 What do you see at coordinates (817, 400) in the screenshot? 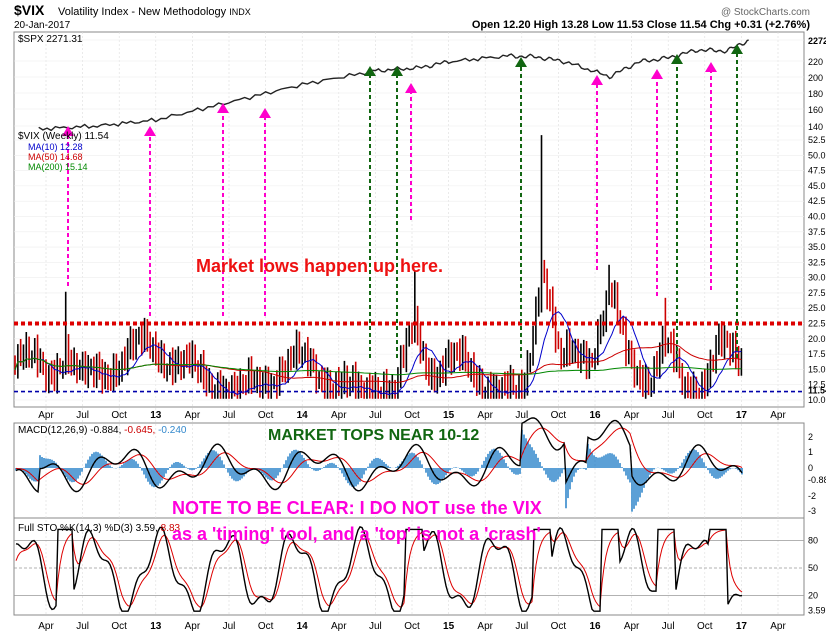
I see `vix-tick-label: 10.0` at bounding box center [817, 400].